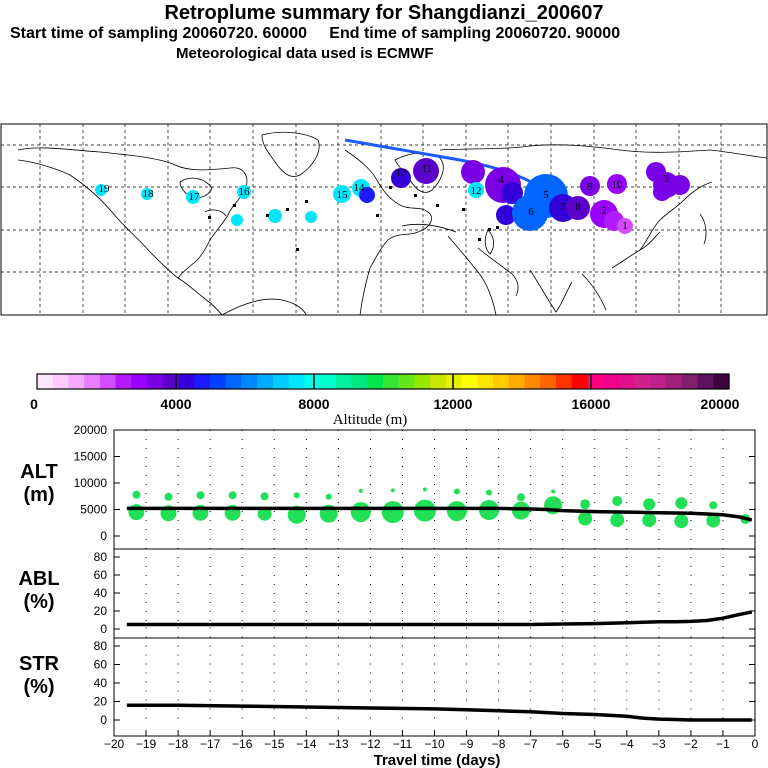  Describe the element at coordinates (467, 744) in the screenshot. I see `x-tick-label: −9` at that location.